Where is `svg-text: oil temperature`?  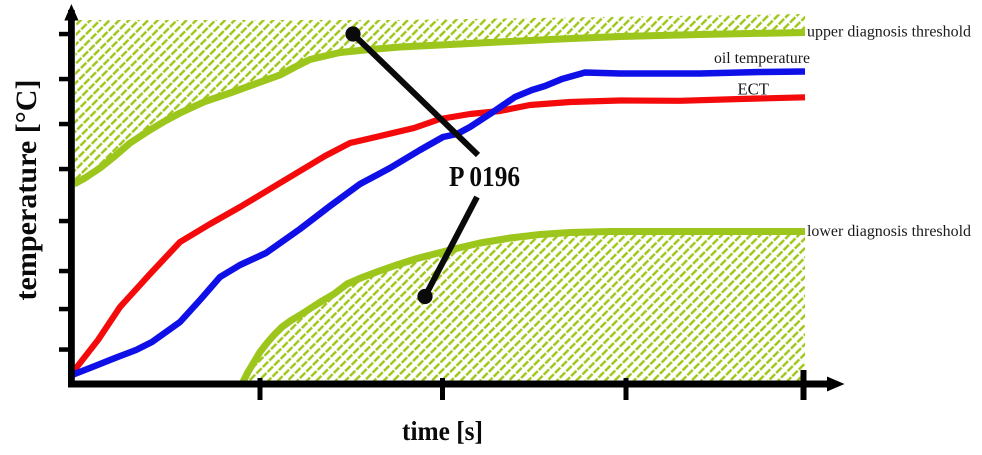 svg-text: oil temperature is located at coordinates (762, 58).